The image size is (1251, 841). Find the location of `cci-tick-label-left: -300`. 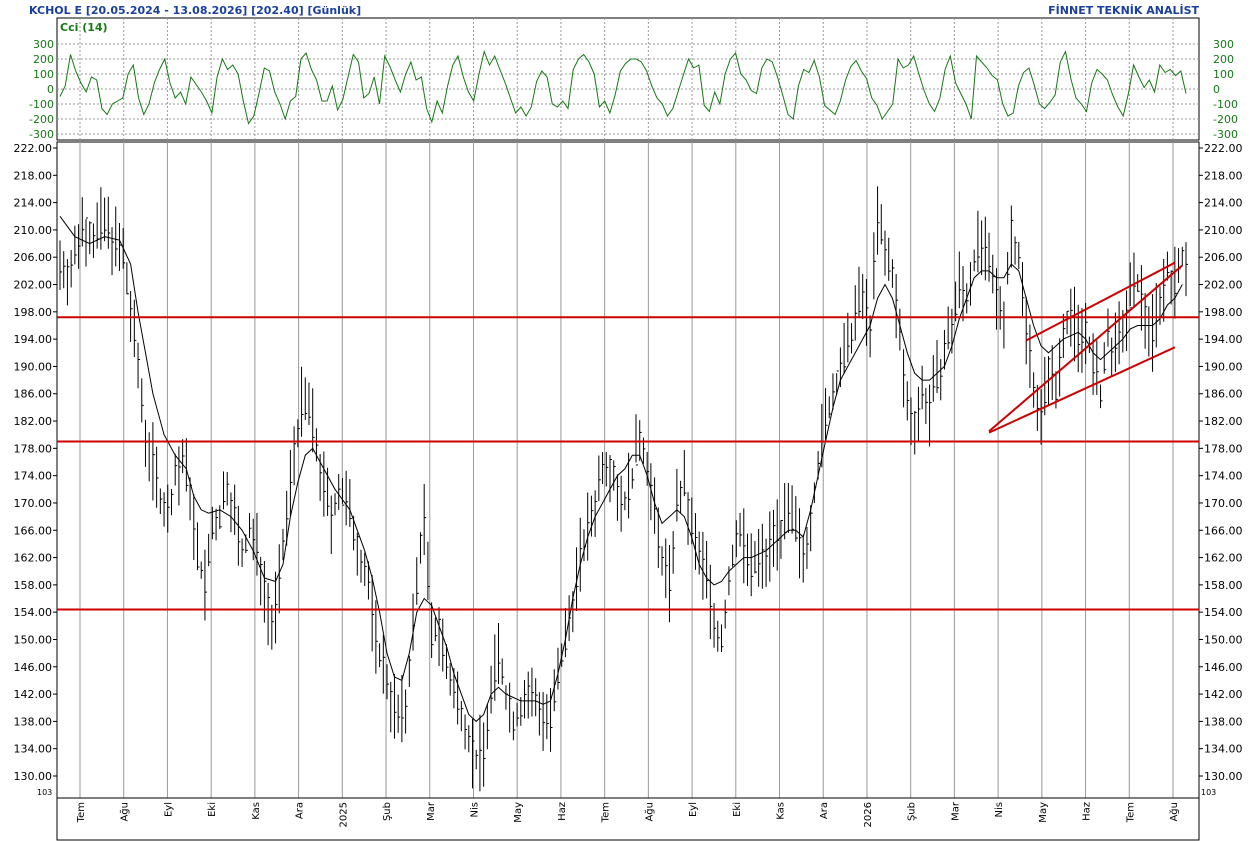

cci-tick-label-left: -300 is located at coordinates (41, 134).